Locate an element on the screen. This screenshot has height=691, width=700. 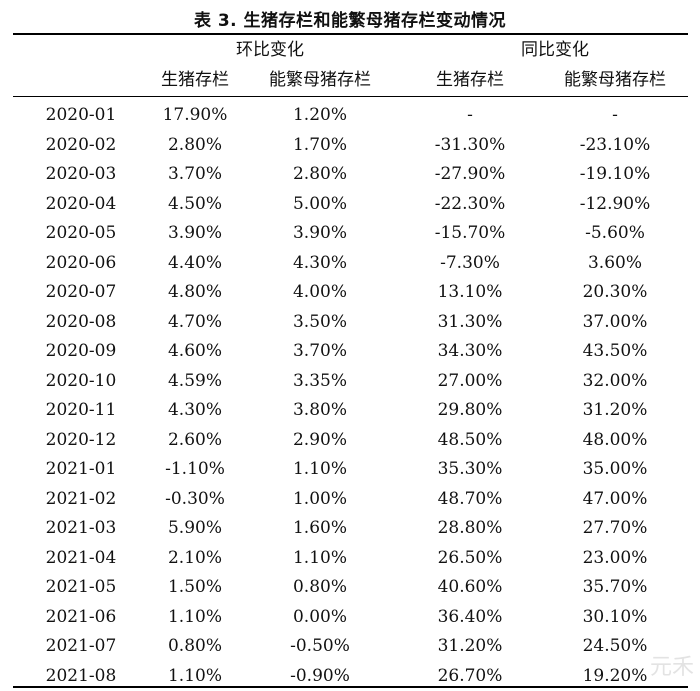
row-month-cell: 2020-10 is located at coordinates (81, 380).